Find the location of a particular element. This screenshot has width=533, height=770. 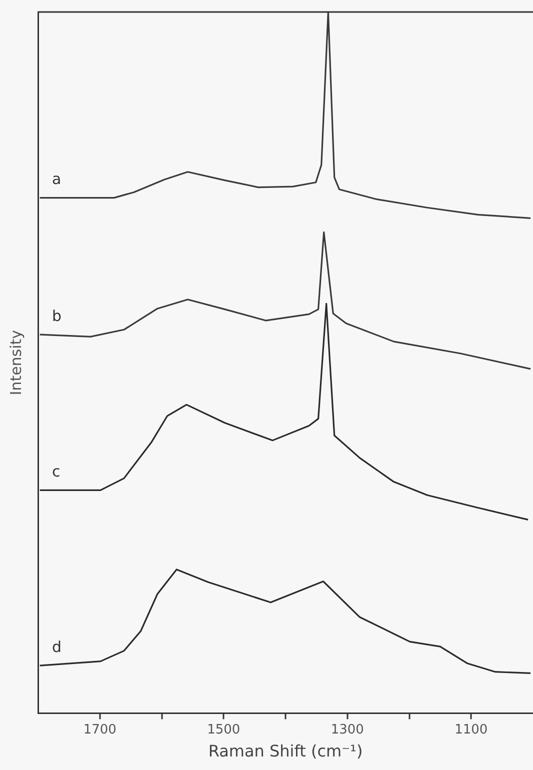

series-label: d is located at coordinates (57, 647).